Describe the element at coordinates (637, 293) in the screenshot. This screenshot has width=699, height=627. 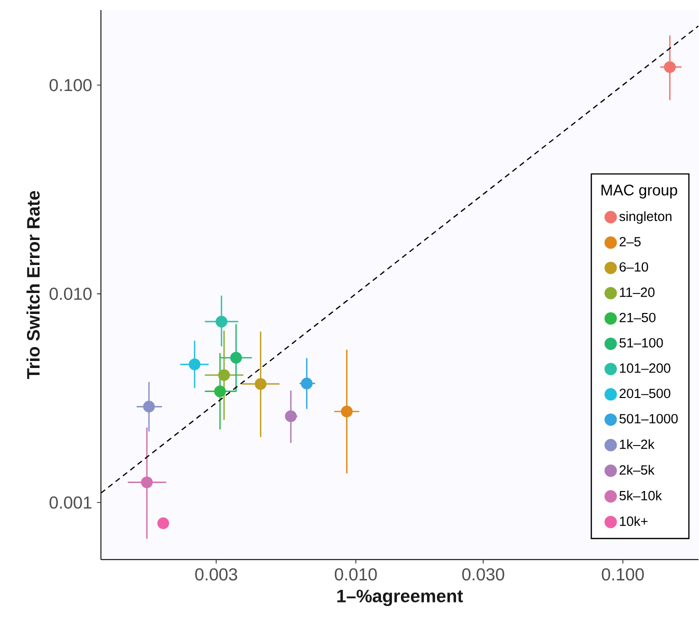
I see `legend-label: 11–20` at that location.